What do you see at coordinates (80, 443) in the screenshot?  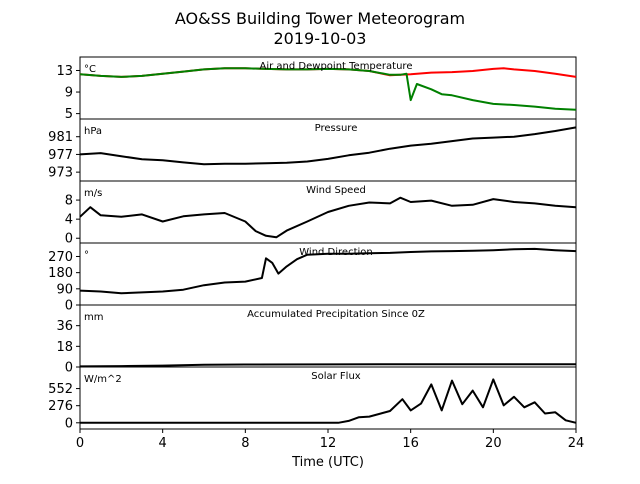 I see `x-tick-label: 0` at bounding box center [80, 443].